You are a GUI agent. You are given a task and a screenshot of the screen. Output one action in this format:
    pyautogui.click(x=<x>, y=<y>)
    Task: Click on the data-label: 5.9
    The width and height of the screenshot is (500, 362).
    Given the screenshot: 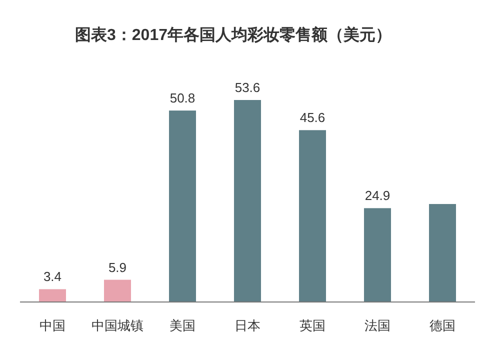 What is the action you would take?
    pyautogui.click(x=117, y=267)
    